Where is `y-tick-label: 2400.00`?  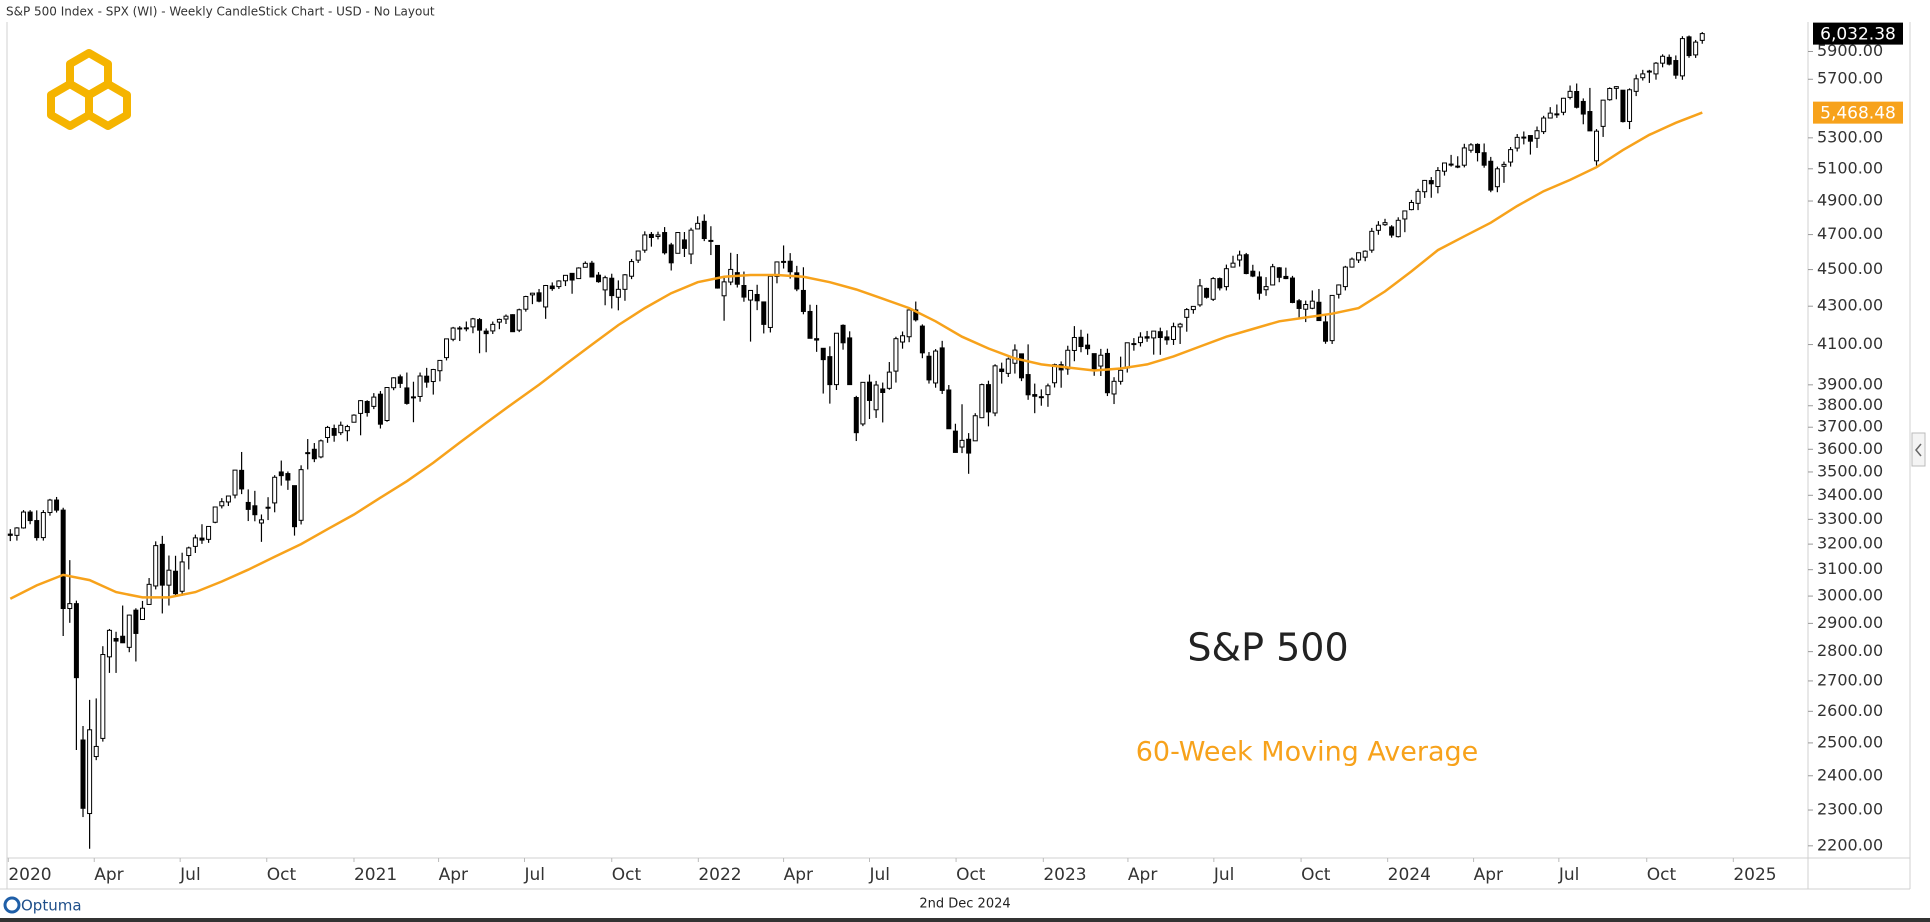 y-tick-label: 2400.00 is located at coordinates (1850, 774).